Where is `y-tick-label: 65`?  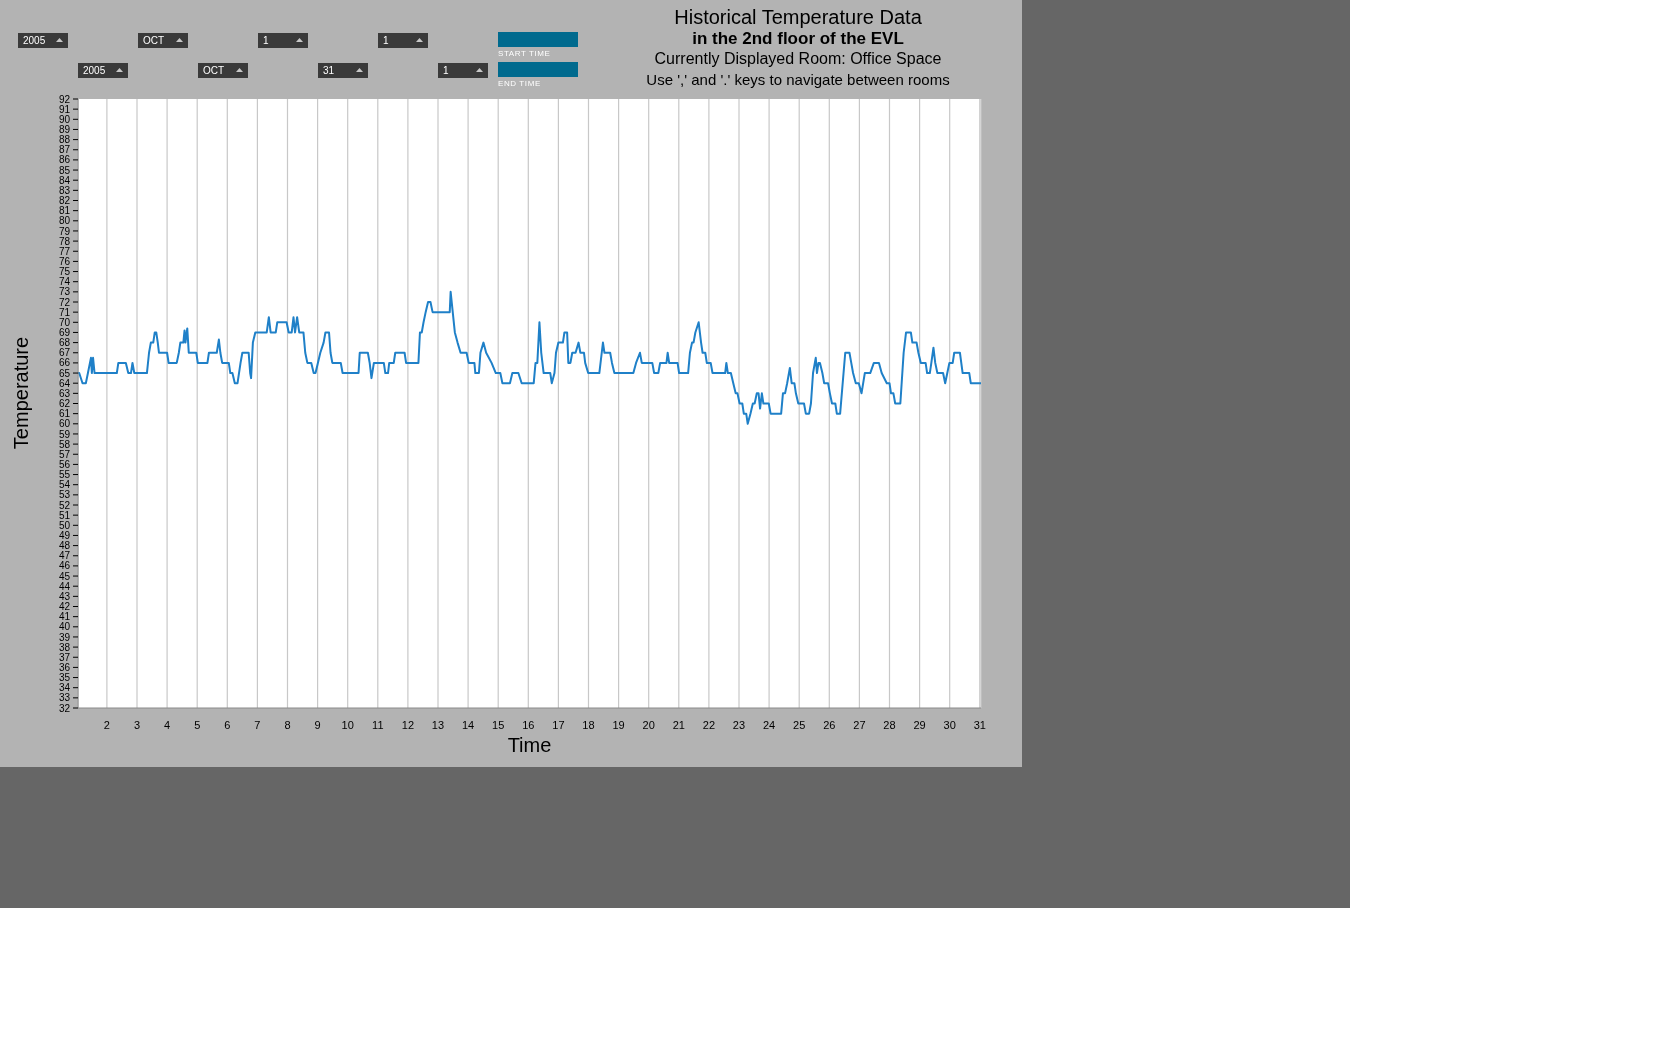 y-tick-label: 65 is located at coordinates (64, 373).